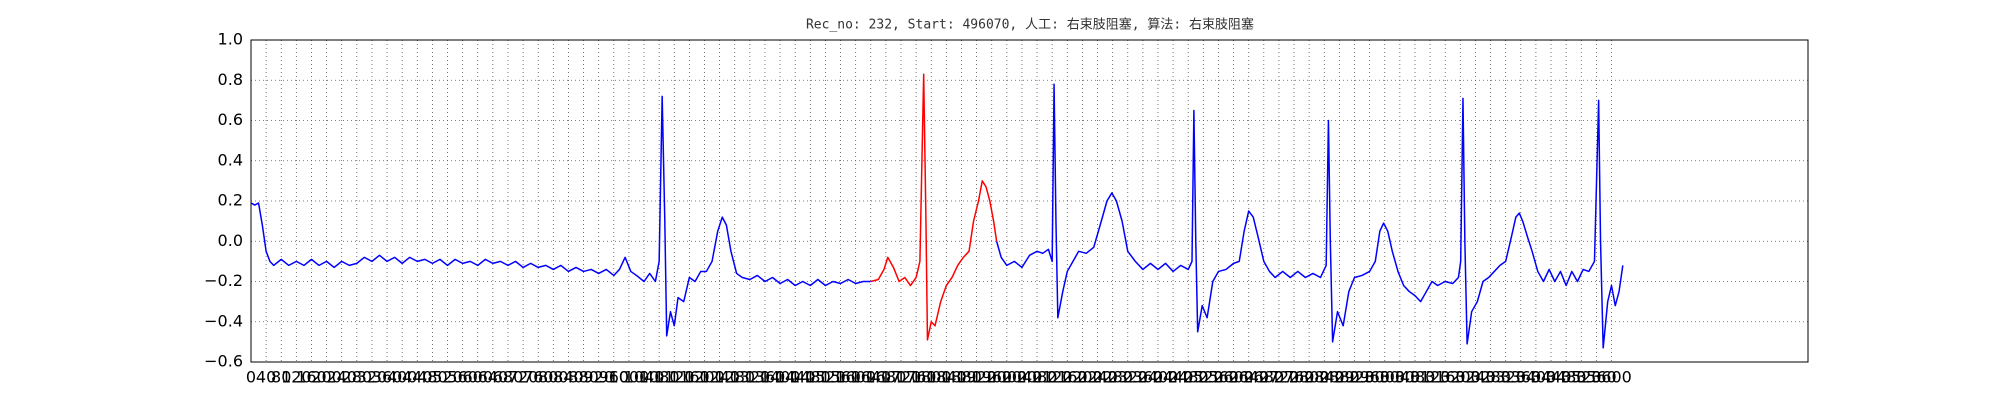 This screenshot has height=400, width=2000. Describe the element at coordinates (1611, 377) in the screenshot. I see `x-tick-label: 3600` at that location.